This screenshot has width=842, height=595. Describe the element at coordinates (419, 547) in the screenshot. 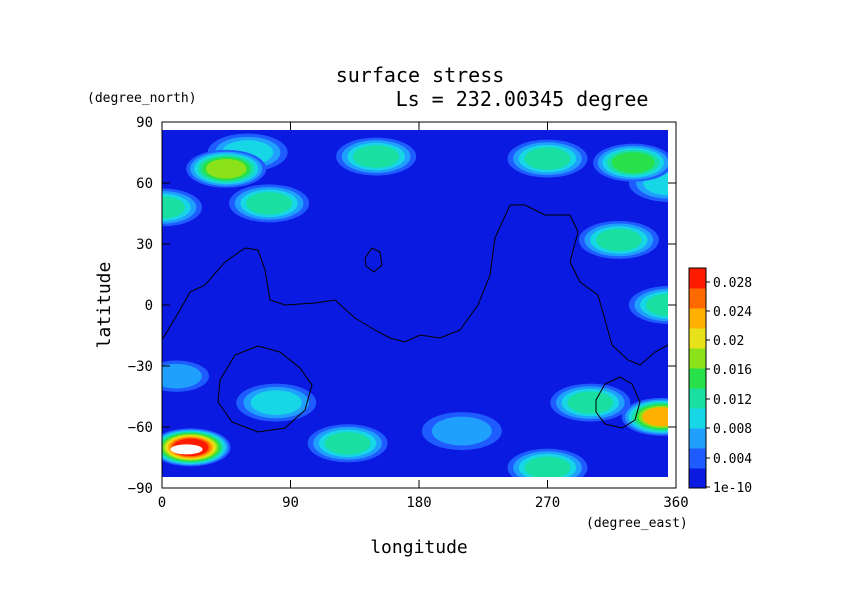

I see `x-axis-label: longitude` at that location.